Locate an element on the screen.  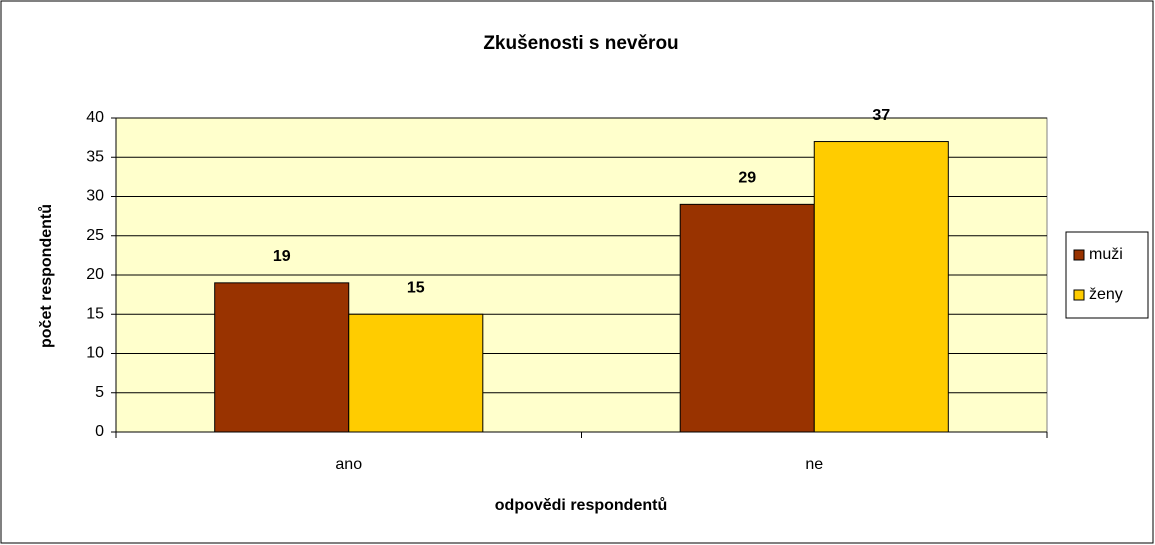
x-axis-label: odpovědi respondentů is located at coordinates (581, 505).